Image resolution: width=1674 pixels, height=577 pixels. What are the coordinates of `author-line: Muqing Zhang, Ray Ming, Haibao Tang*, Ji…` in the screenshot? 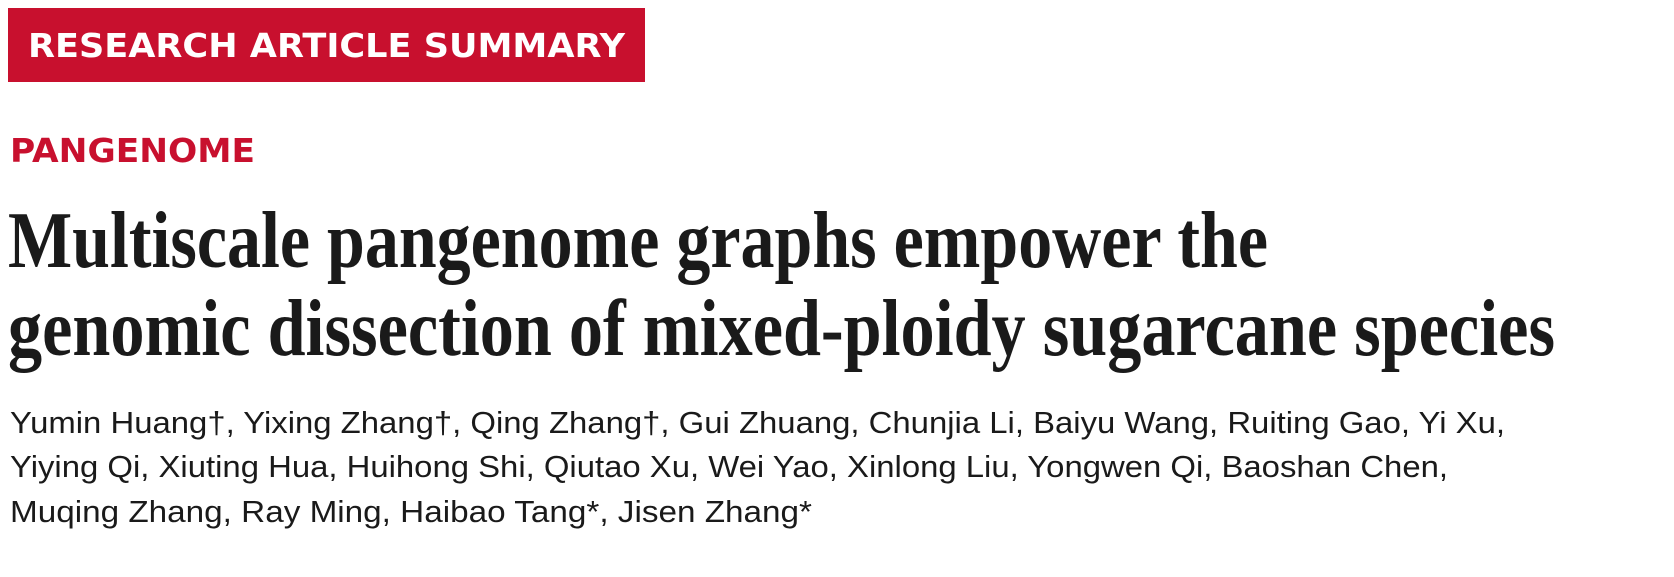 It's located at (411, 511).